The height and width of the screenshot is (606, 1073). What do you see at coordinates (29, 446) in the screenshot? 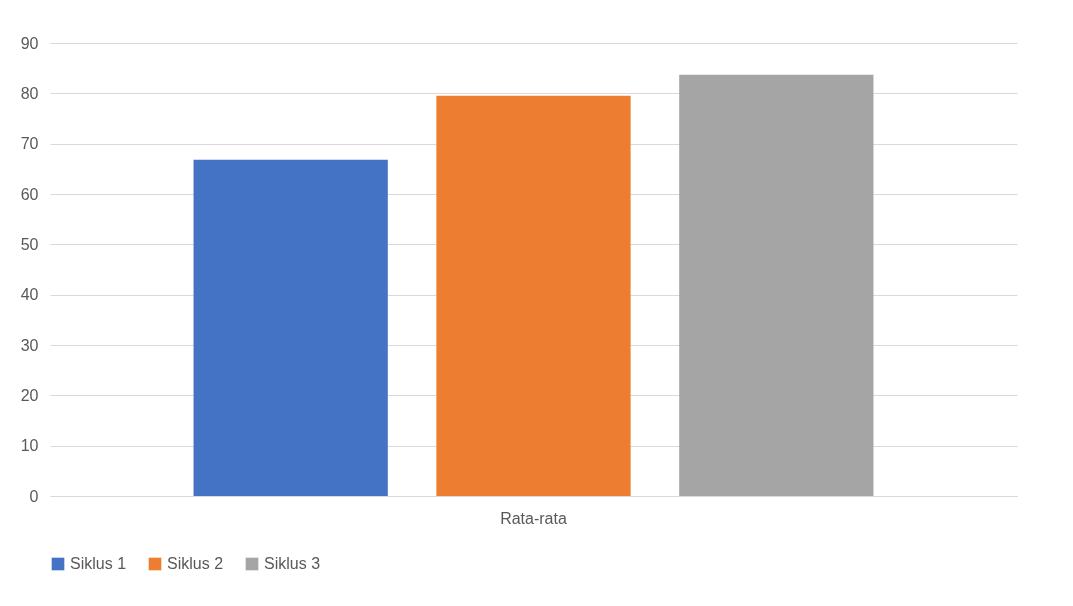
I see `y-tick-label: 10` at bounding box center [29, 446].